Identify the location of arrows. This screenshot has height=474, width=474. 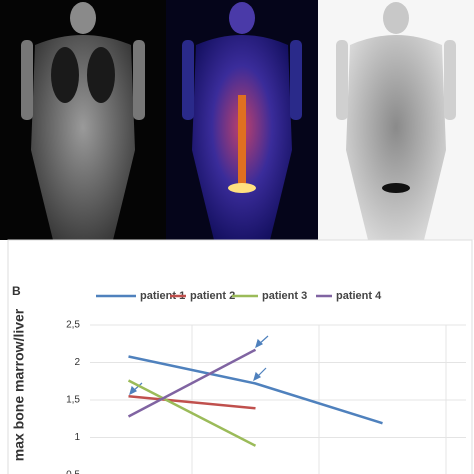
(199, 365).